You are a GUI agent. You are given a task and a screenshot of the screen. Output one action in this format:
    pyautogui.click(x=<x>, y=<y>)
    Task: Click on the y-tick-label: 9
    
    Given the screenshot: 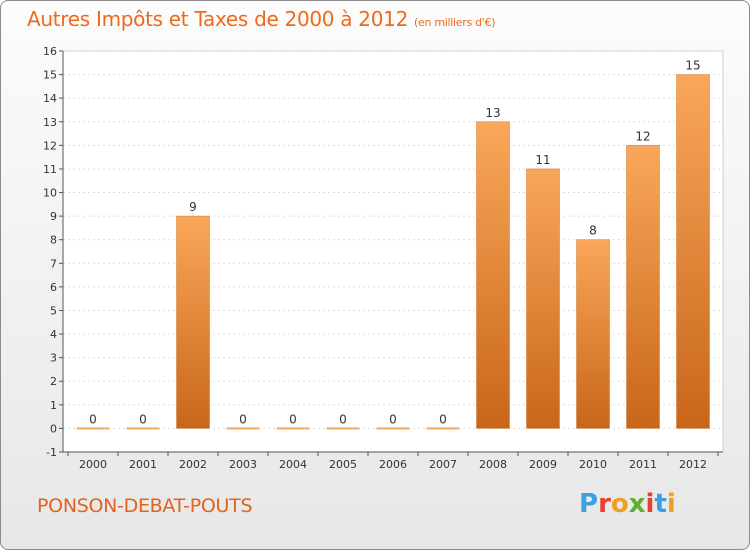 What is the action you would take?
    pyautogui.click(x=53, y=216)
    